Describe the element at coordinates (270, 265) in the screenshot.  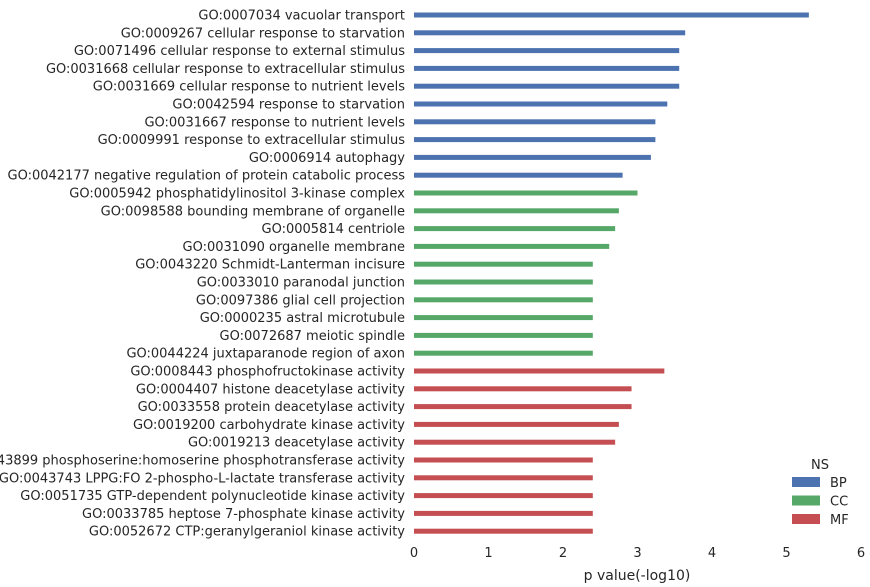
I see `category-label: GO:0043220 Schmidt-Lanterman incisure` at that location.